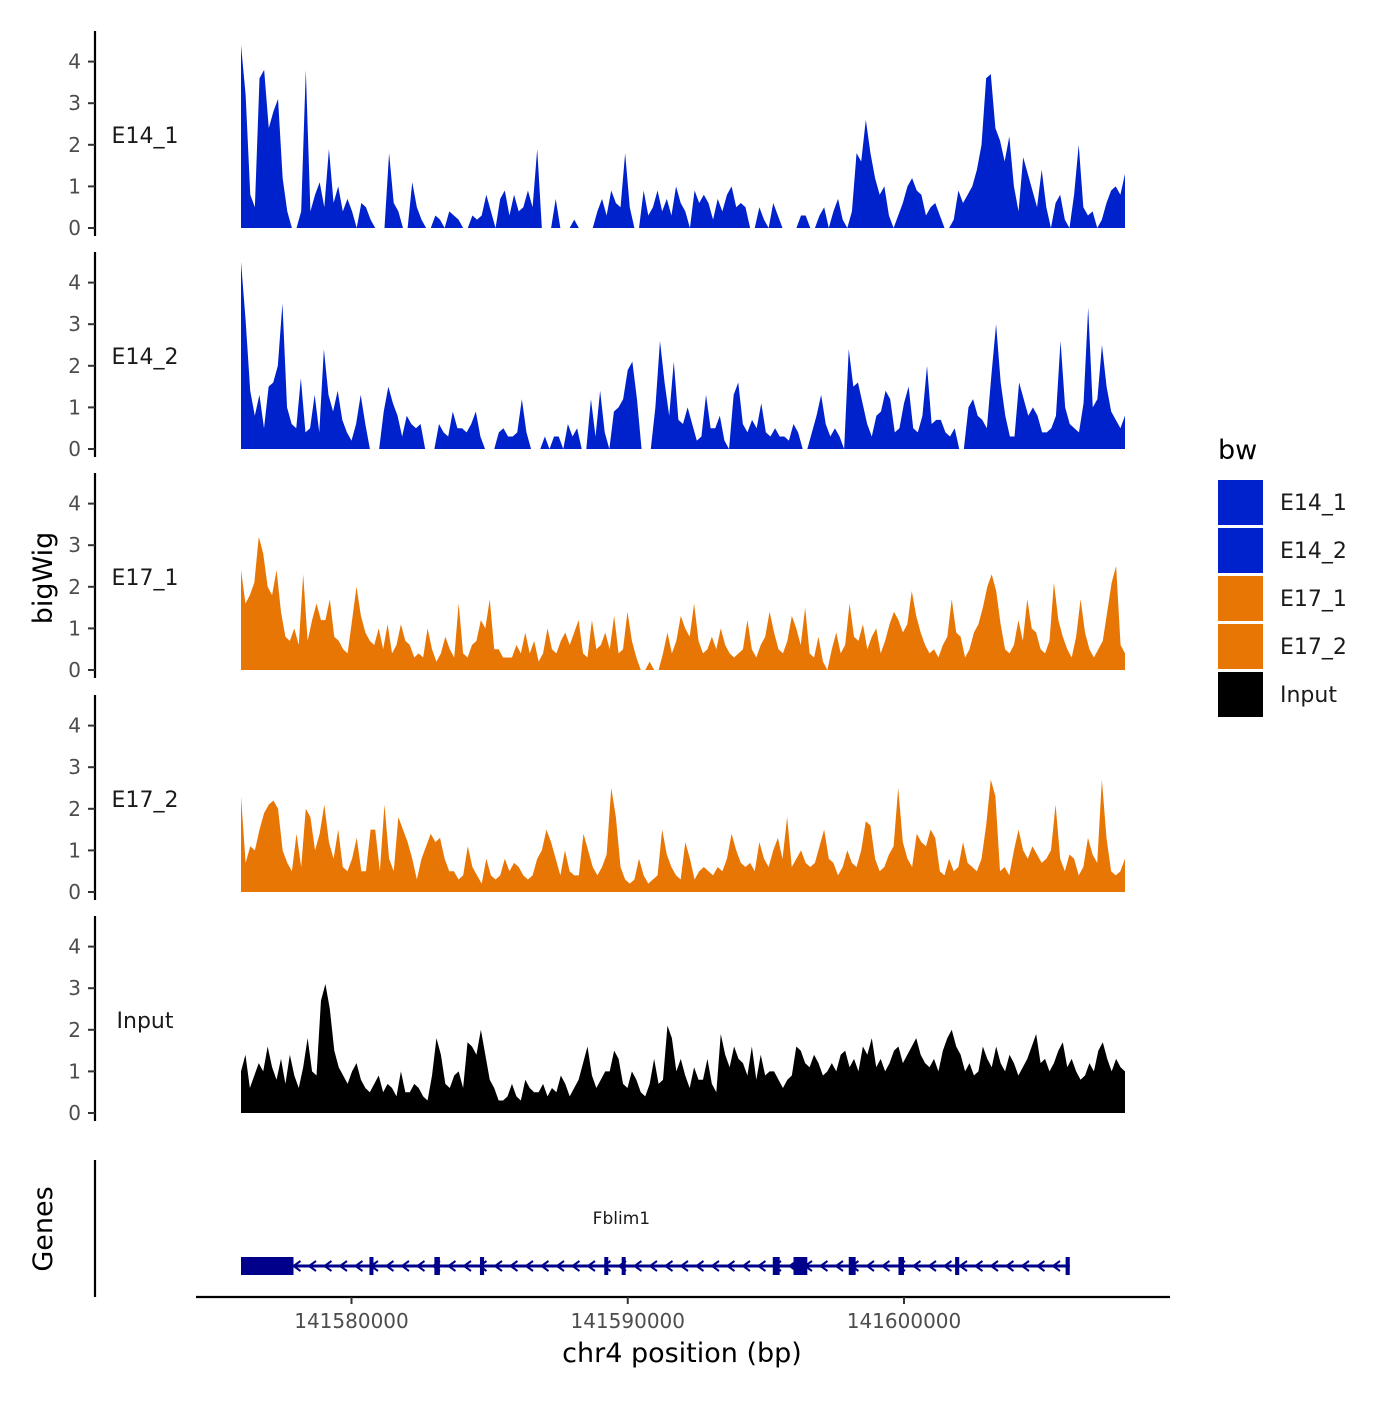  Describe the element at coordinates (1308, 695) in the screenshot. I see `legend-label: Input` at that location.